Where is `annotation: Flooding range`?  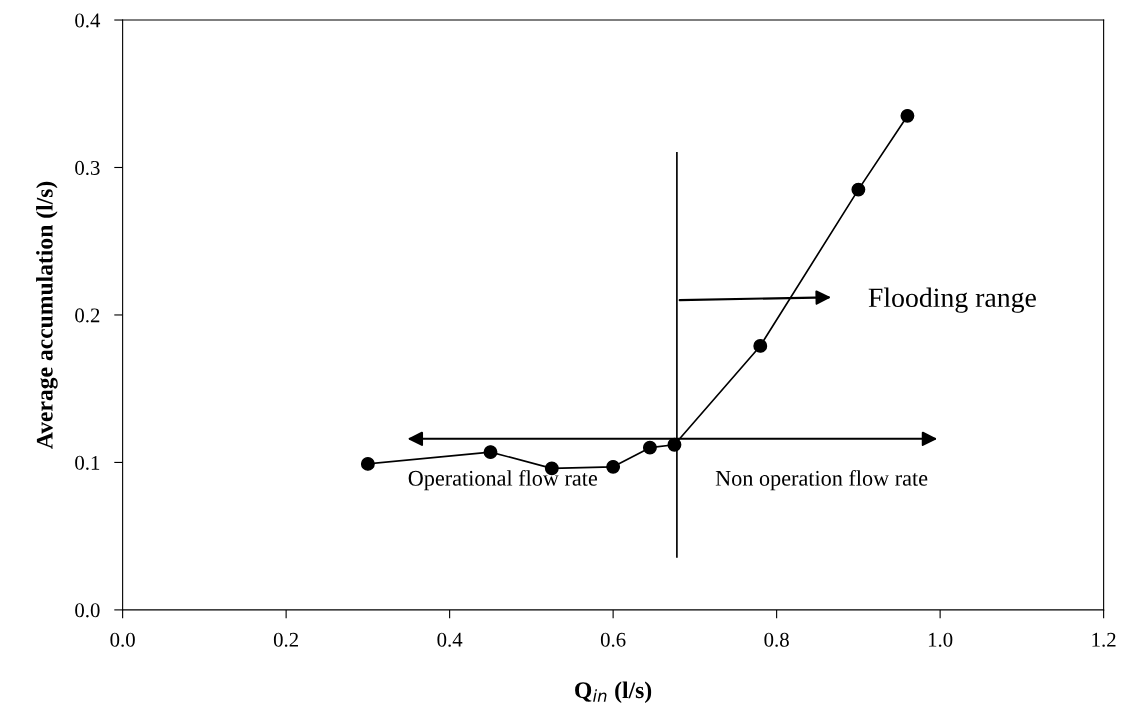
annotation: Flooding range is located at coordinates (952, 300).